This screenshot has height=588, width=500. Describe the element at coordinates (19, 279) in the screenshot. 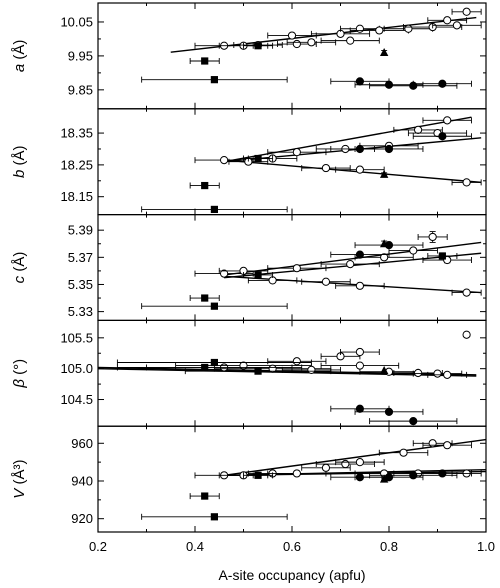

I see `y-axis-label-symbol: c` at that location.